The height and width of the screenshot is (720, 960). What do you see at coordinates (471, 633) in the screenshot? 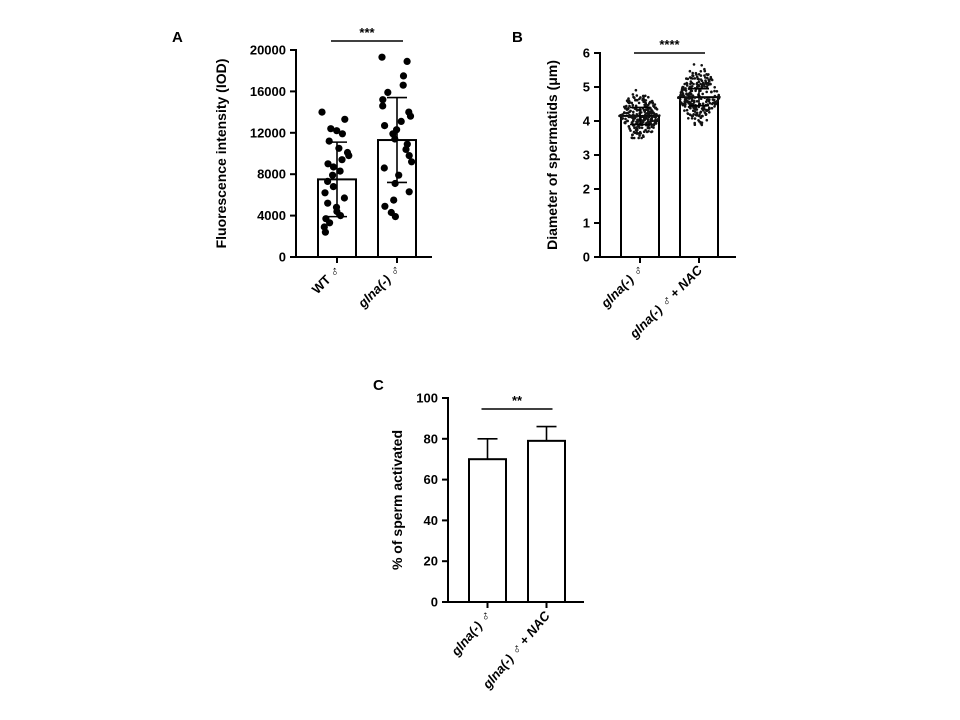
I see `x-category-label: glna(-) ♂` at bounding box center [471, 633].